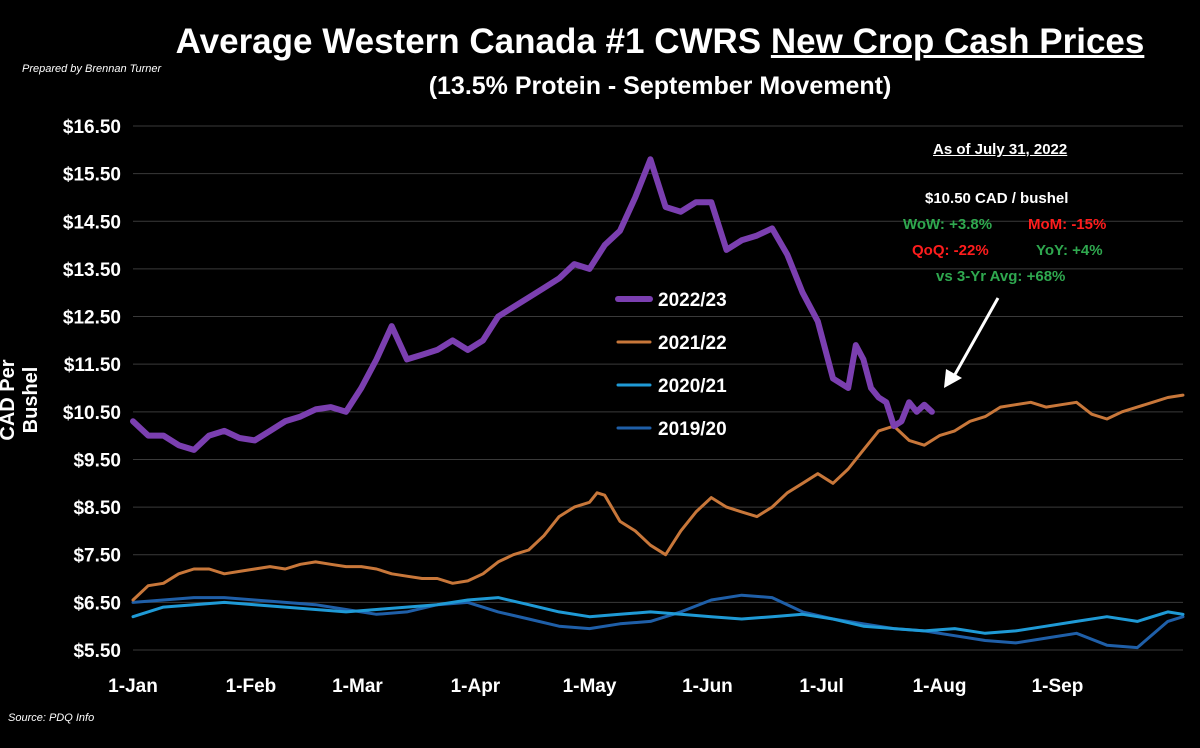  I want to click on y-tick-label: $8.50, so click(97, 508).